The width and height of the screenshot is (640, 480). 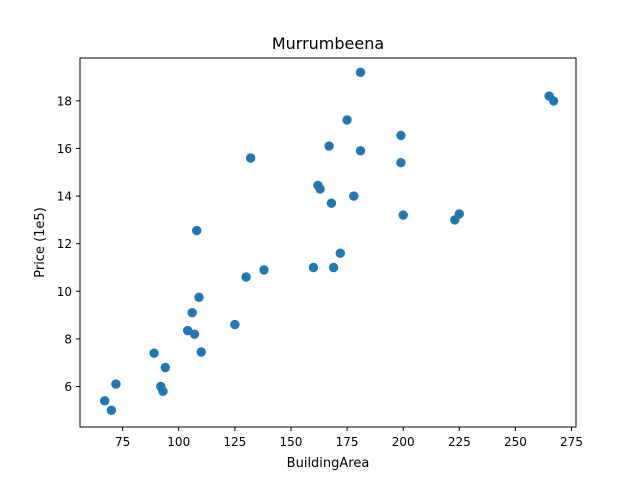 I want to click on chart-title: Murrumbeena, so click(x=328, y=43).